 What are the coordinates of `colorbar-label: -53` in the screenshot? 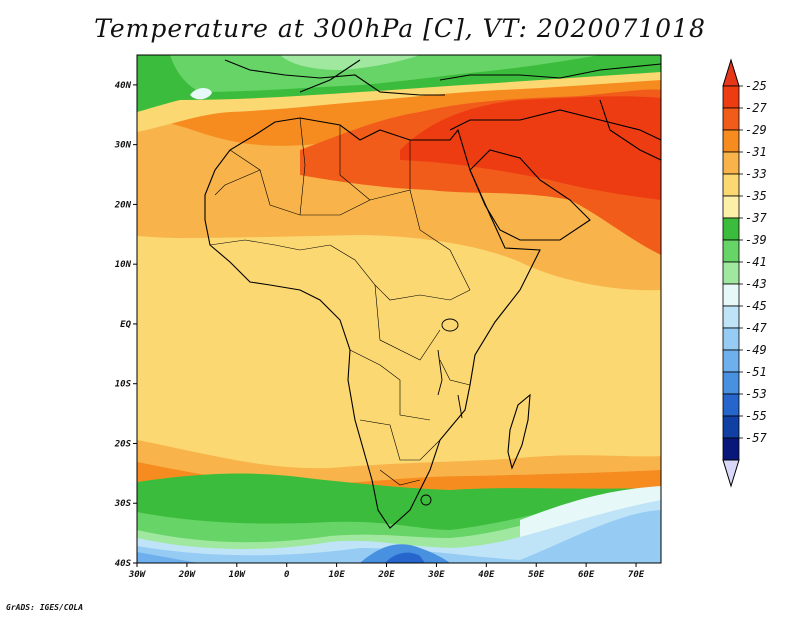 It's located at (756, 394).